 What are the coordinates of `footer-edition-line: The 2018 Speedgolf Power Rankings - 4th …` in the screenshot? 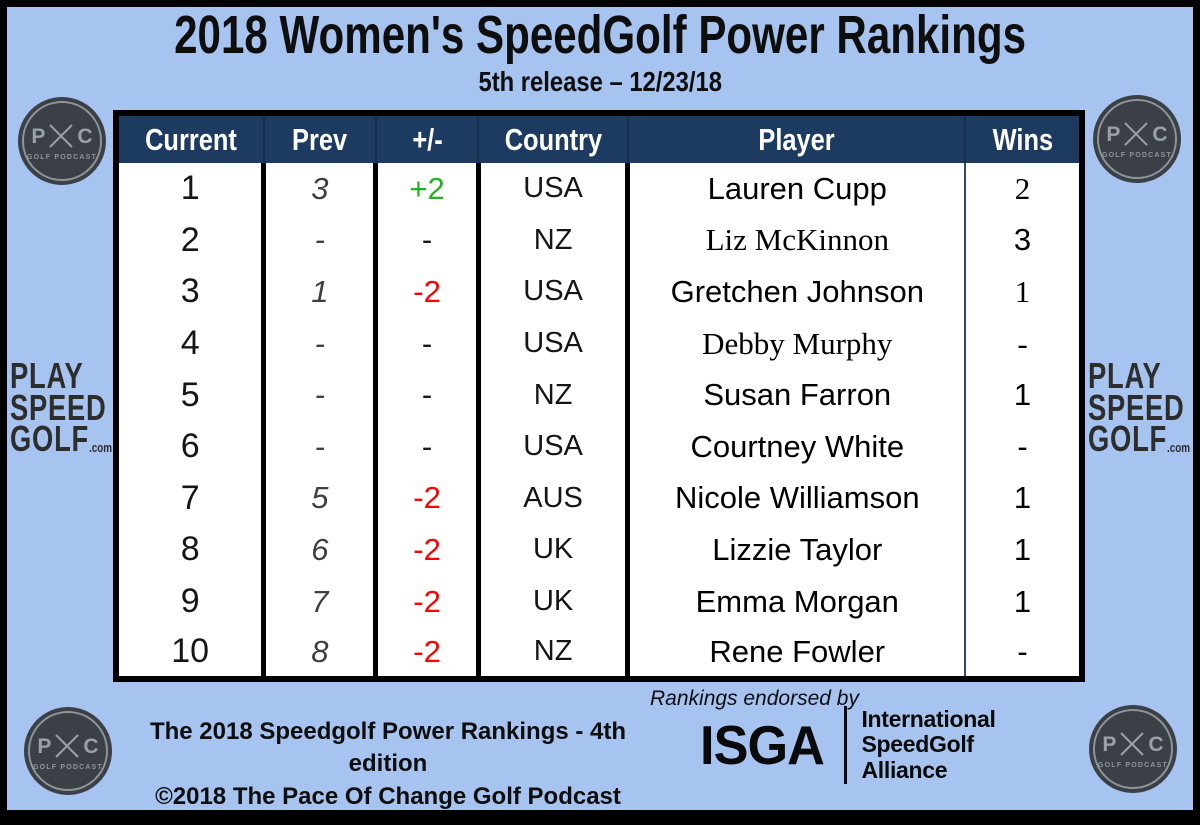 It's located at (388, 748).